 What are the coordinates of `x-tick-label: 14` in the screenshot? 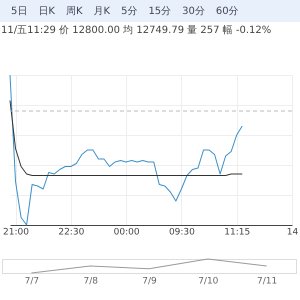 It's located at (292, 233).